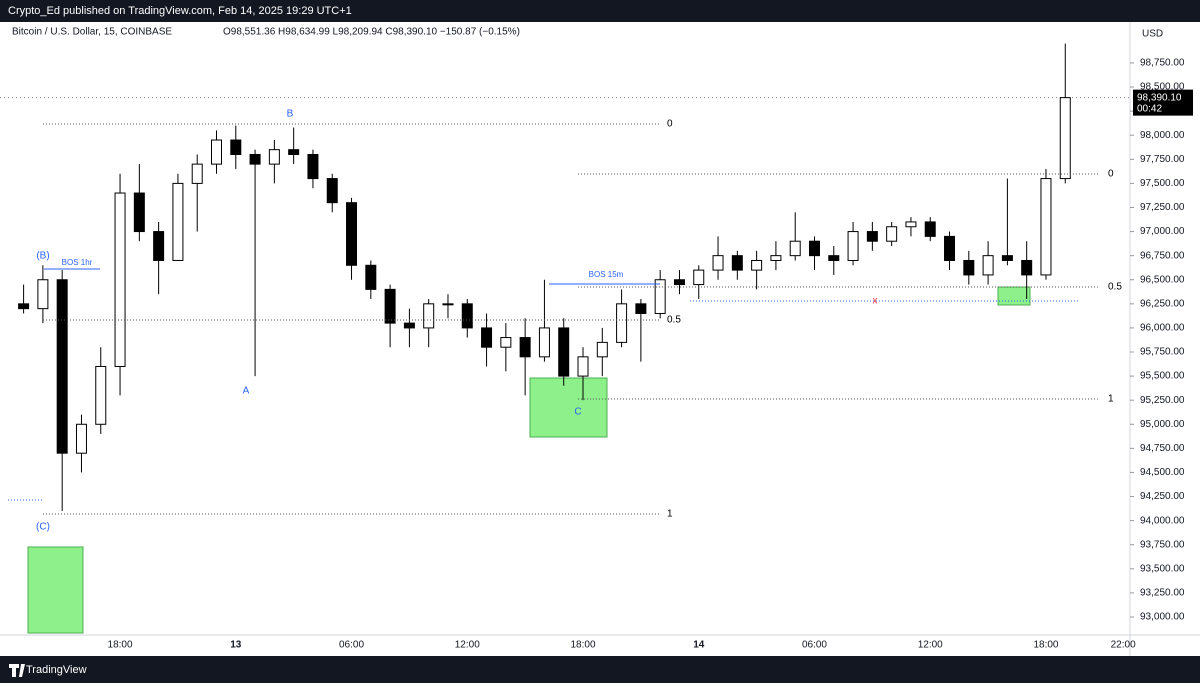 The height and width of the screenshot is (688, 1200). What do you see at coordinates (236, 645) in the screenshot?
I see `x-tick-label: 13` at bounding box center [236, 645].